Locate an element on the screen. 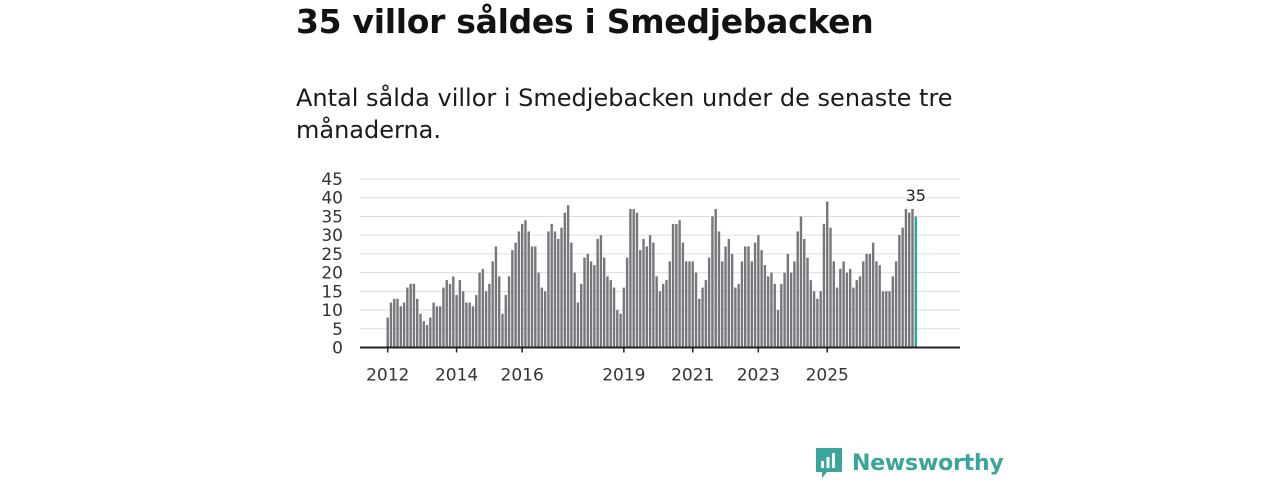  x-tick-label: 2025 is located at coordinates (827, 376).